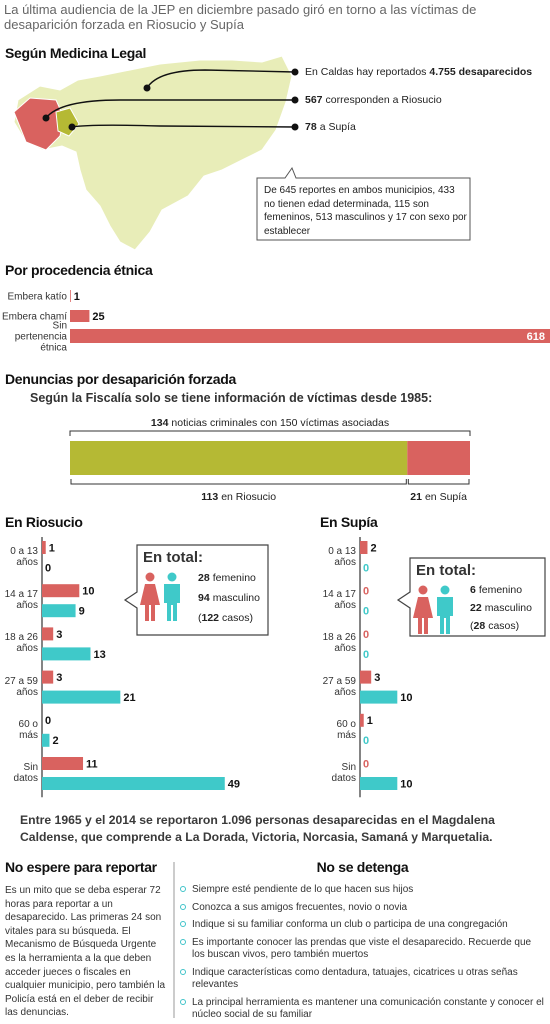 The height and width of the screenshot is (1024, 550). What do you see at coordinates (129, 698) in the screenshot?
I see `value-label: 21` at bounding box center [129, 698].